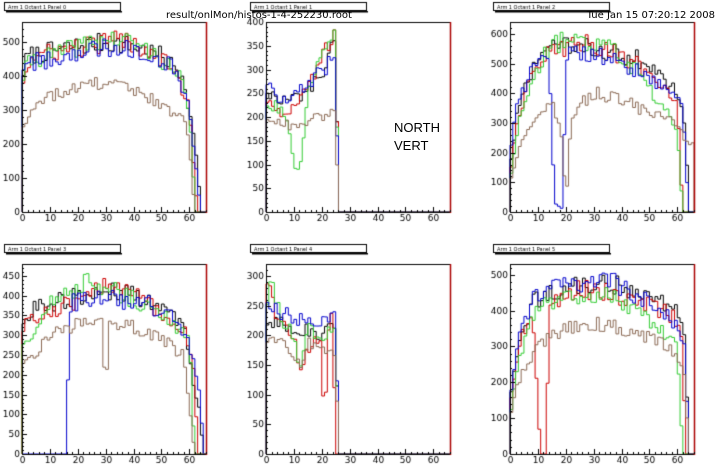 The width and height of the screenshot is (721, 464). What do you see at coordinates (417, 127) in the screenshot?
I see `annotation-north: NORTH` at bounding box center [417, 127].